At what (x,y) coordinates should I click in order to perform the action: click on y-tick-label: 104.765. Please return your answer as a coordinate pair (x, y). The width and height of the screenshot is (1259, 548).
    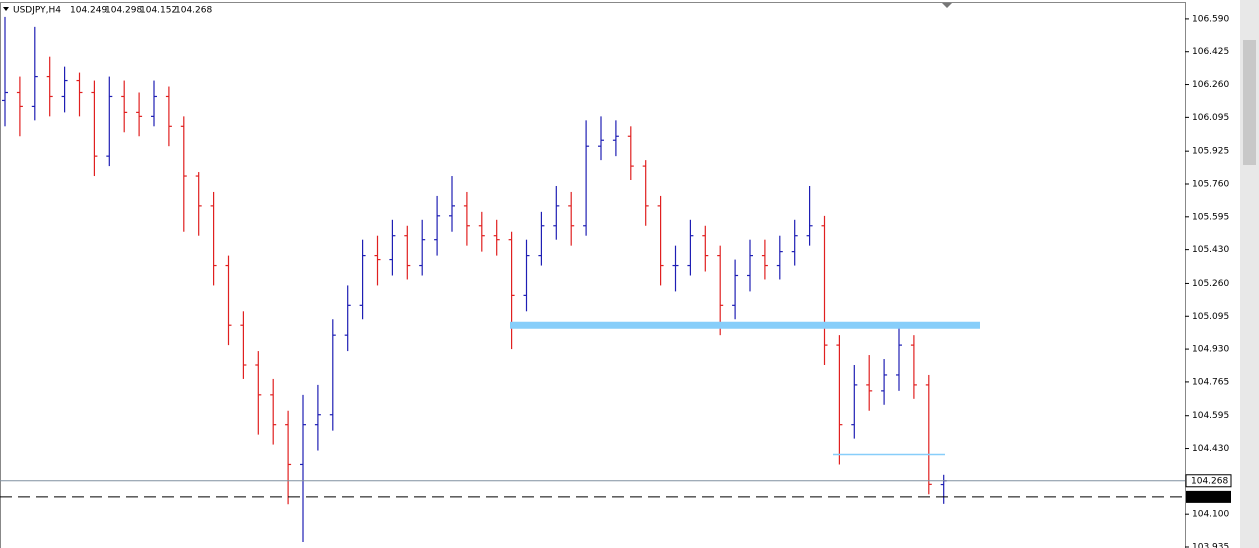
    Looking at the image, I should click on (1210, 382).